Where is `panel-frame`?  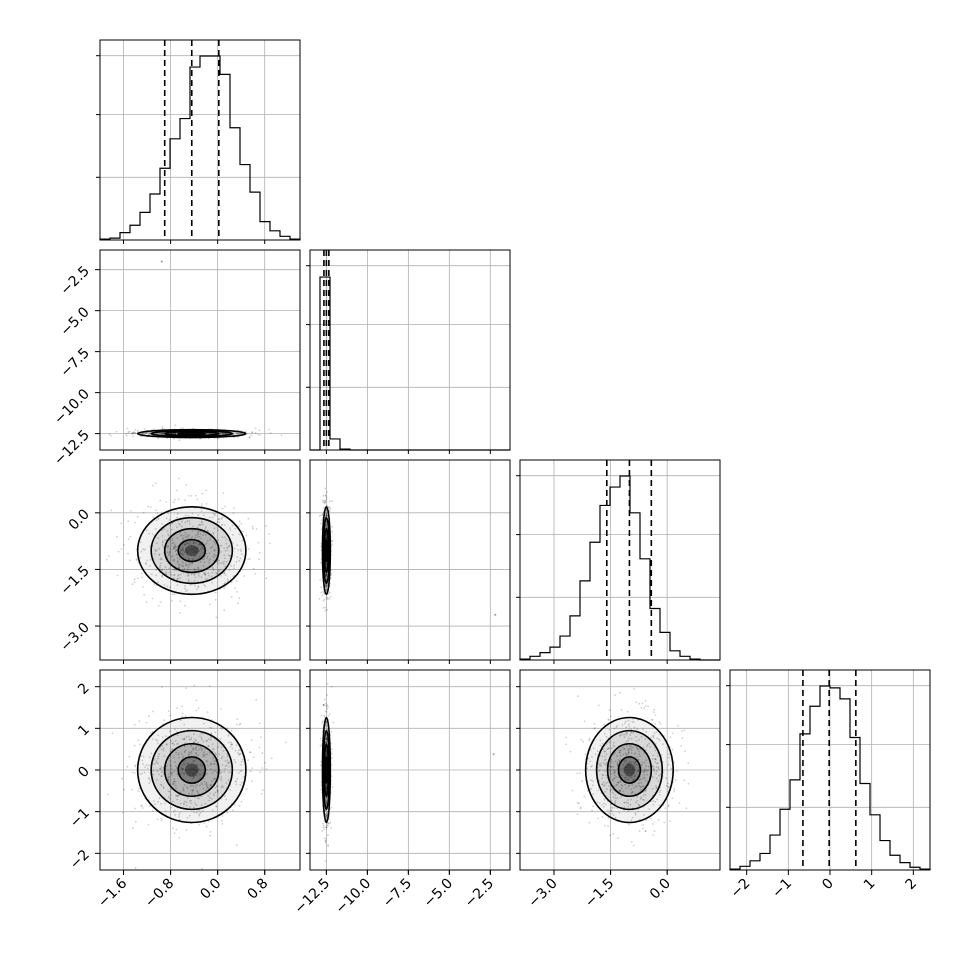 panel-frame is located at coordinates (410, 350).